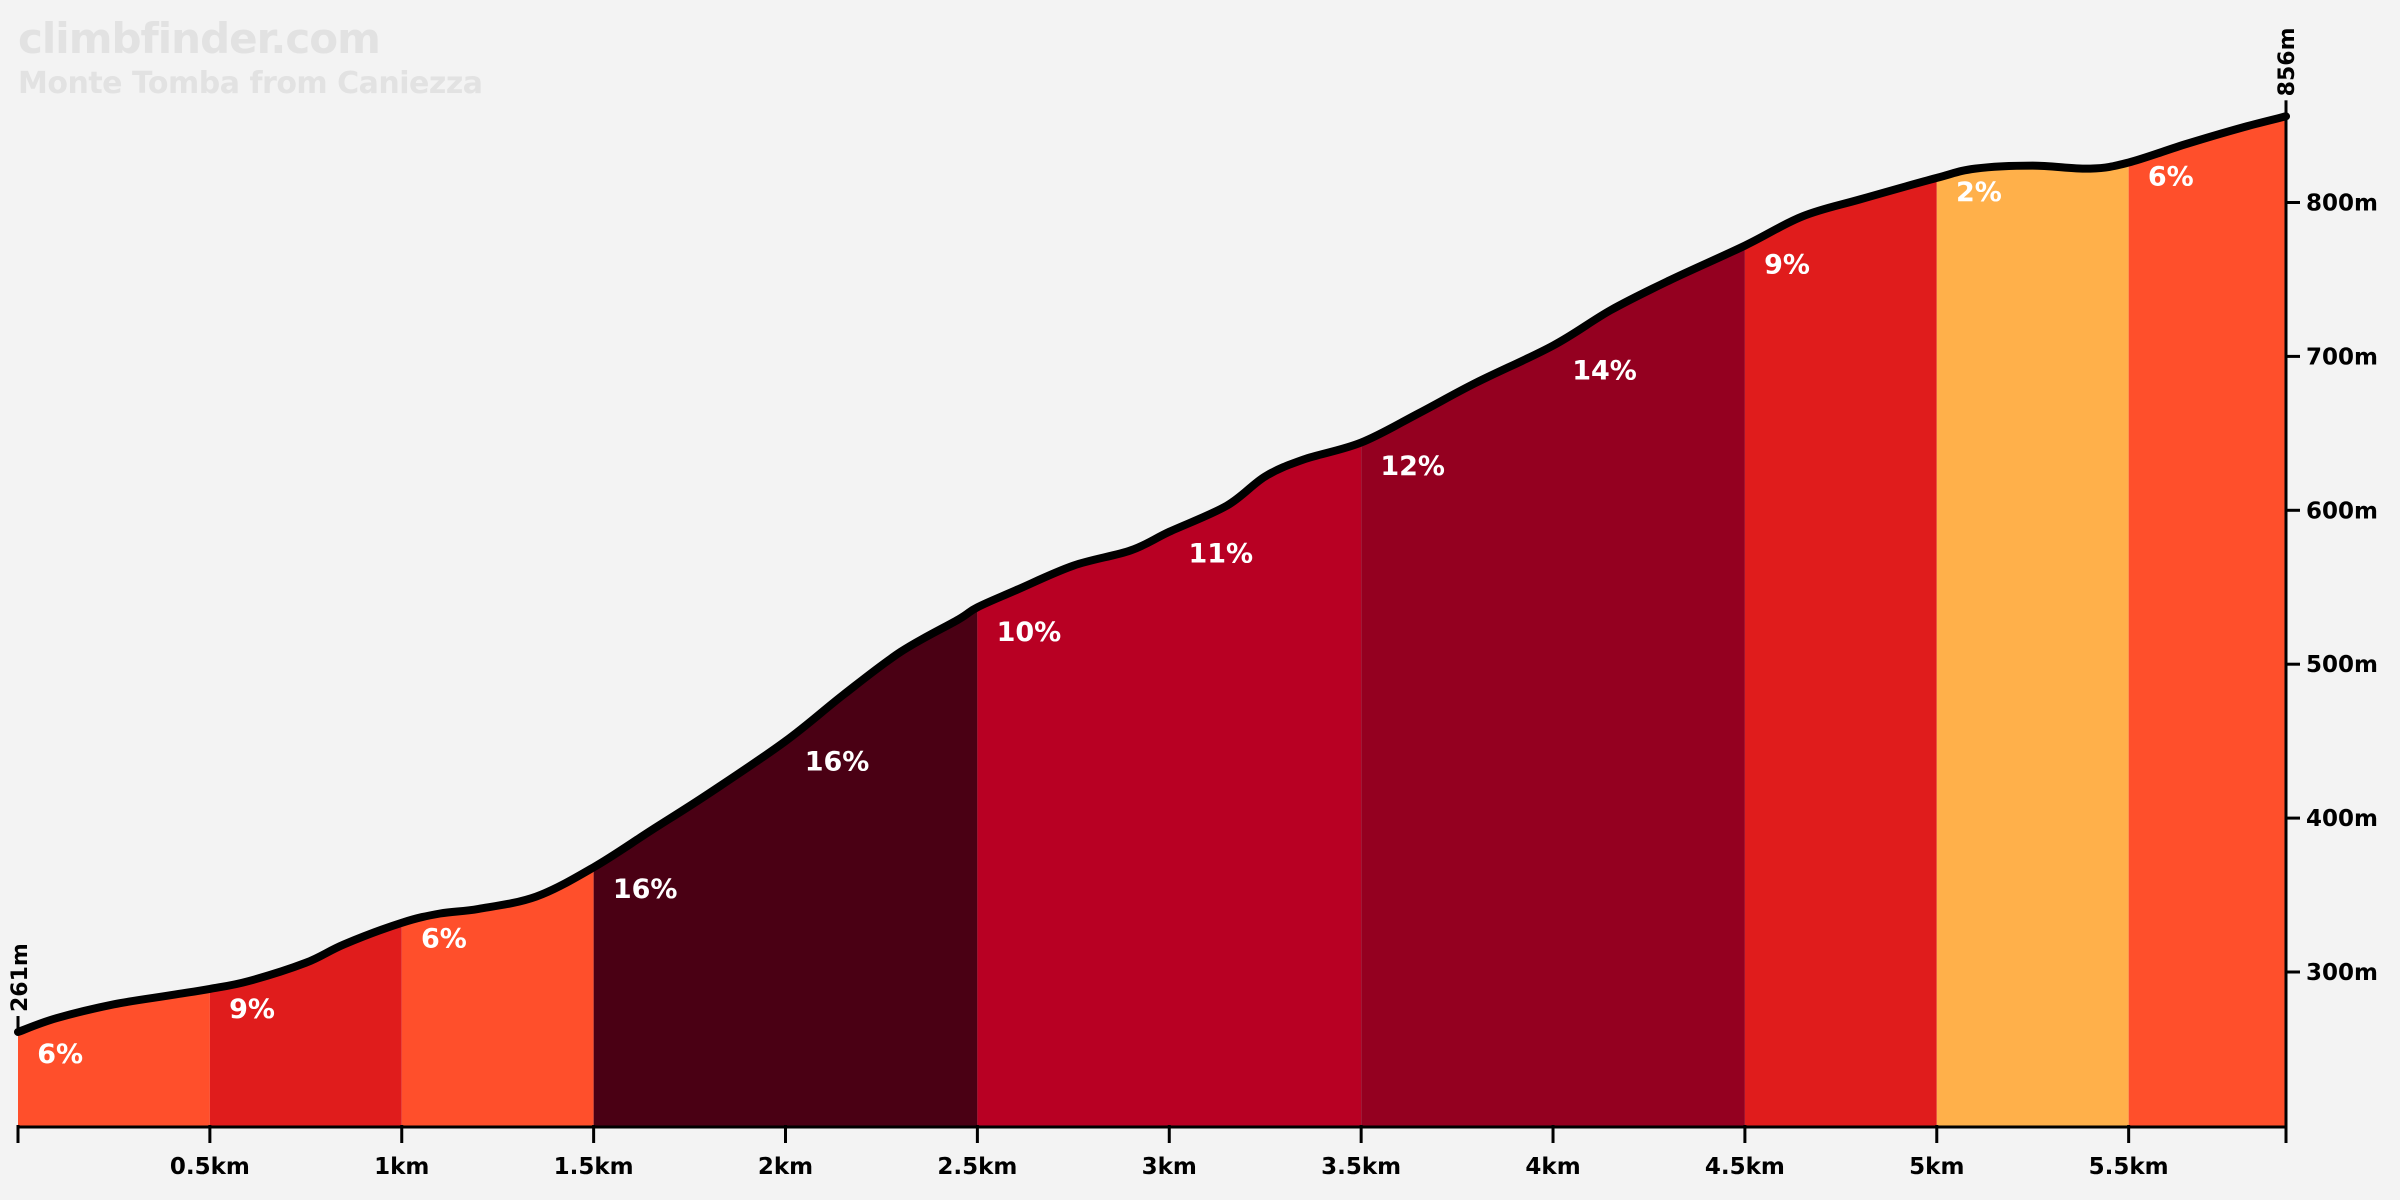 The height and width of the screenshot is (1200, 2400). Describe the element at coordinates (2342, 357) in the screenshot. I see `y-tick-label: 700m` at that location.